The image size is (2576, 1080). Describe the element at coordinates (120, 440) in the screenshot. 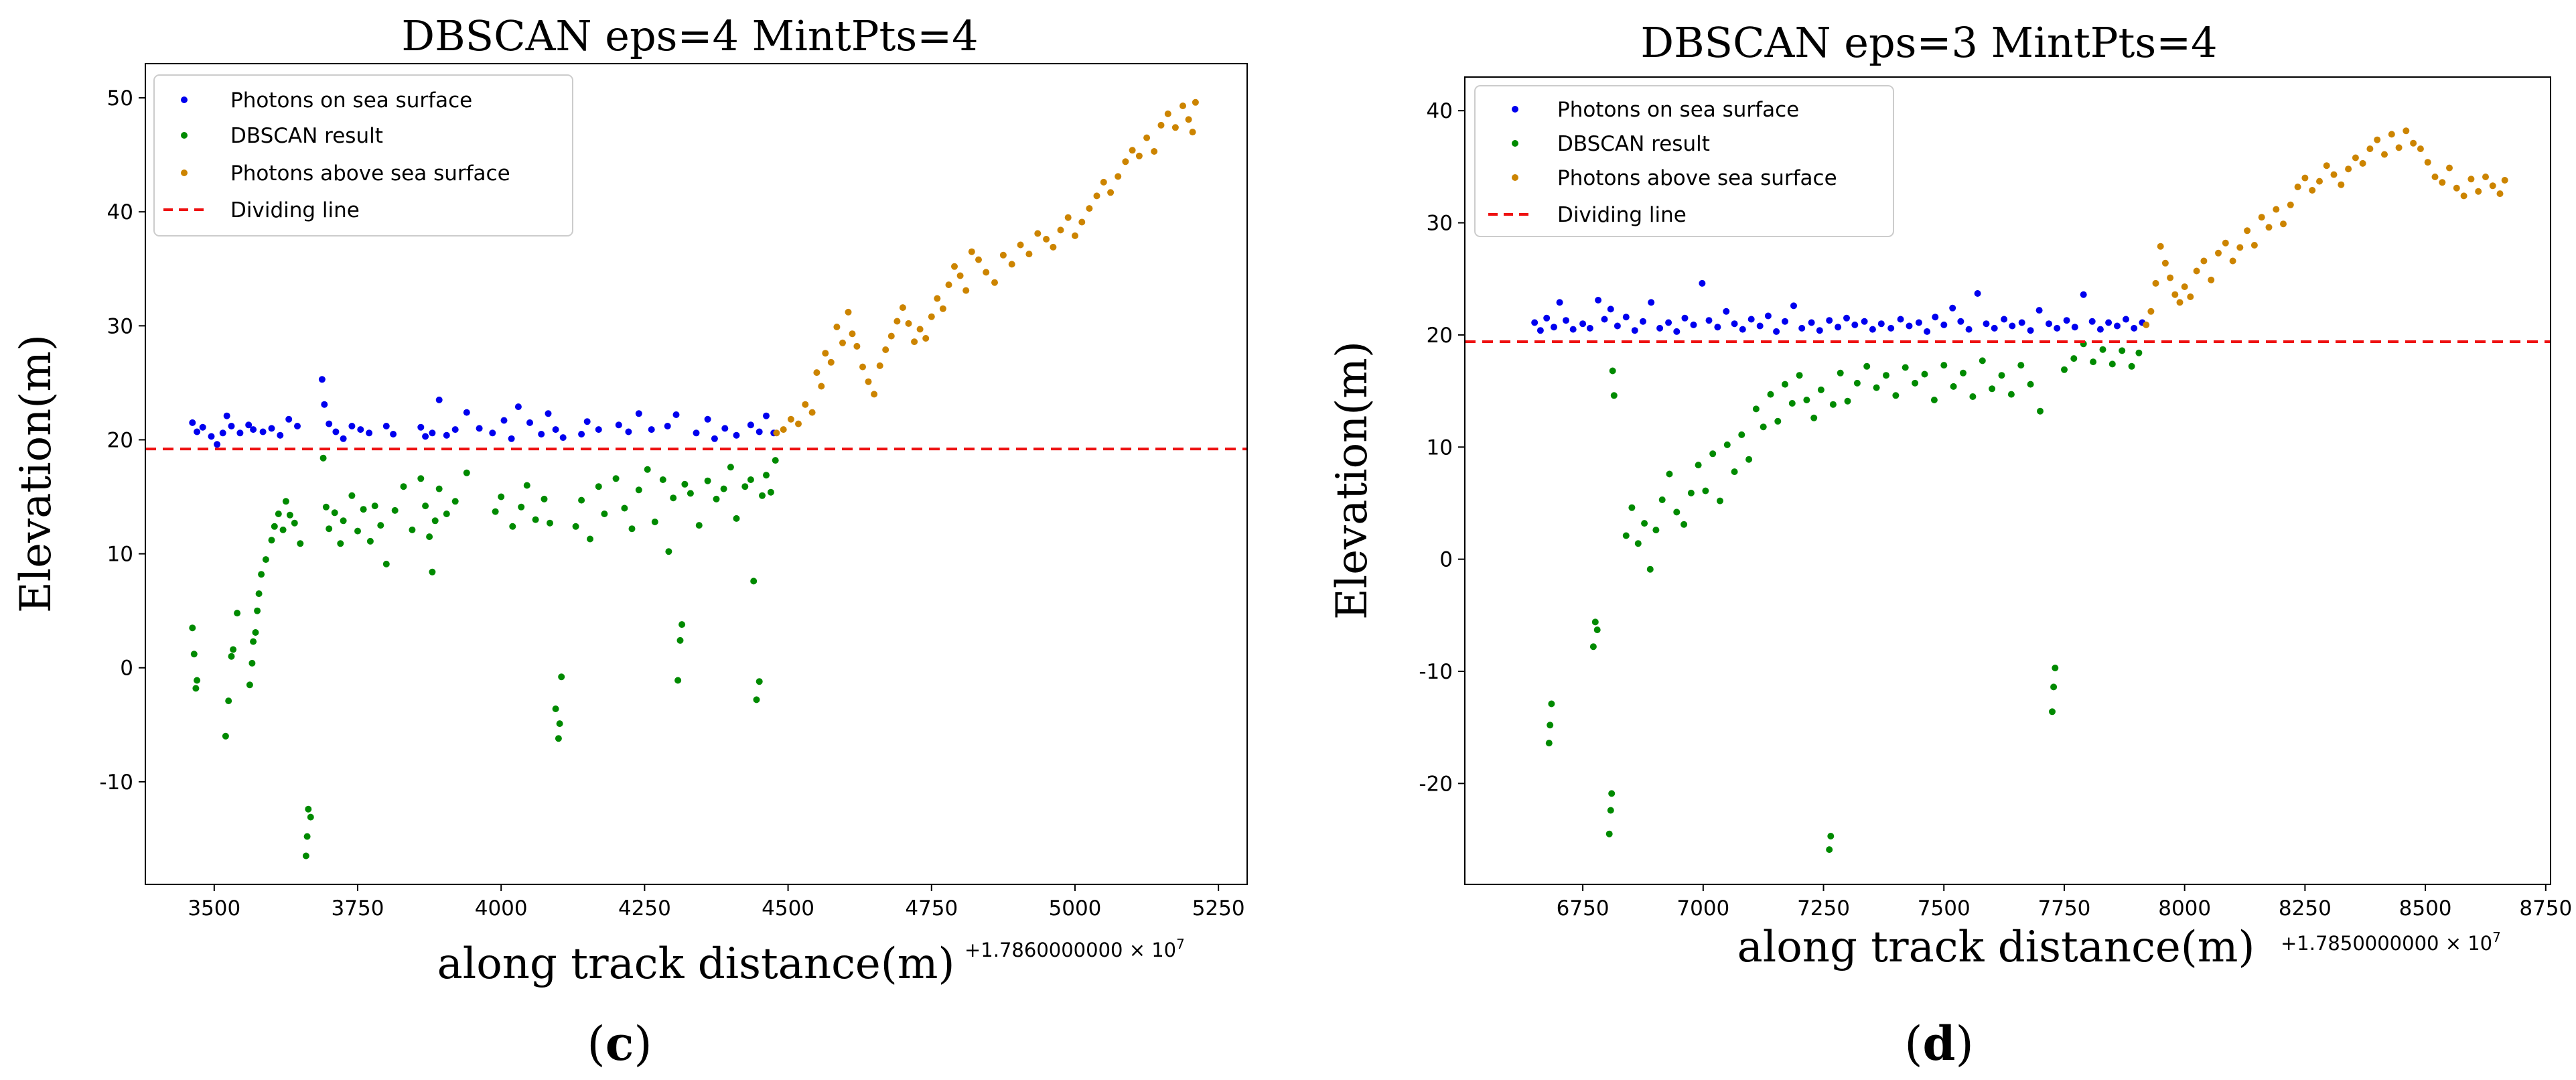

I see `y-tick-label: 20` at that location.